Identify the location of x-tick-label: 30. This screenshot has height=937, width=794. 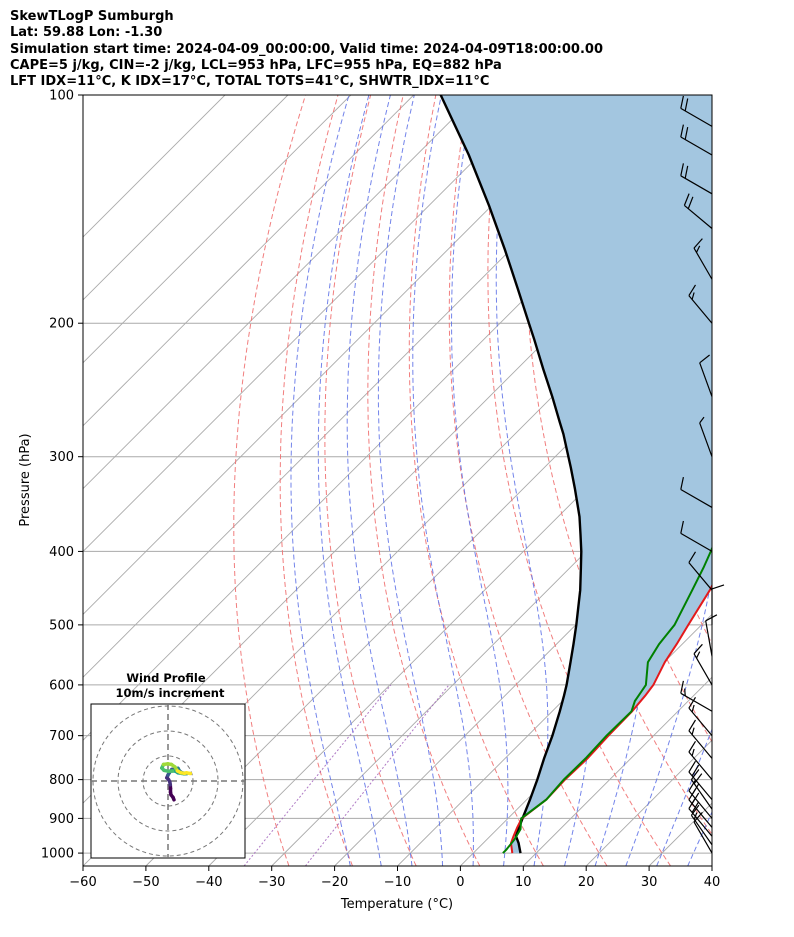
(649, 882).